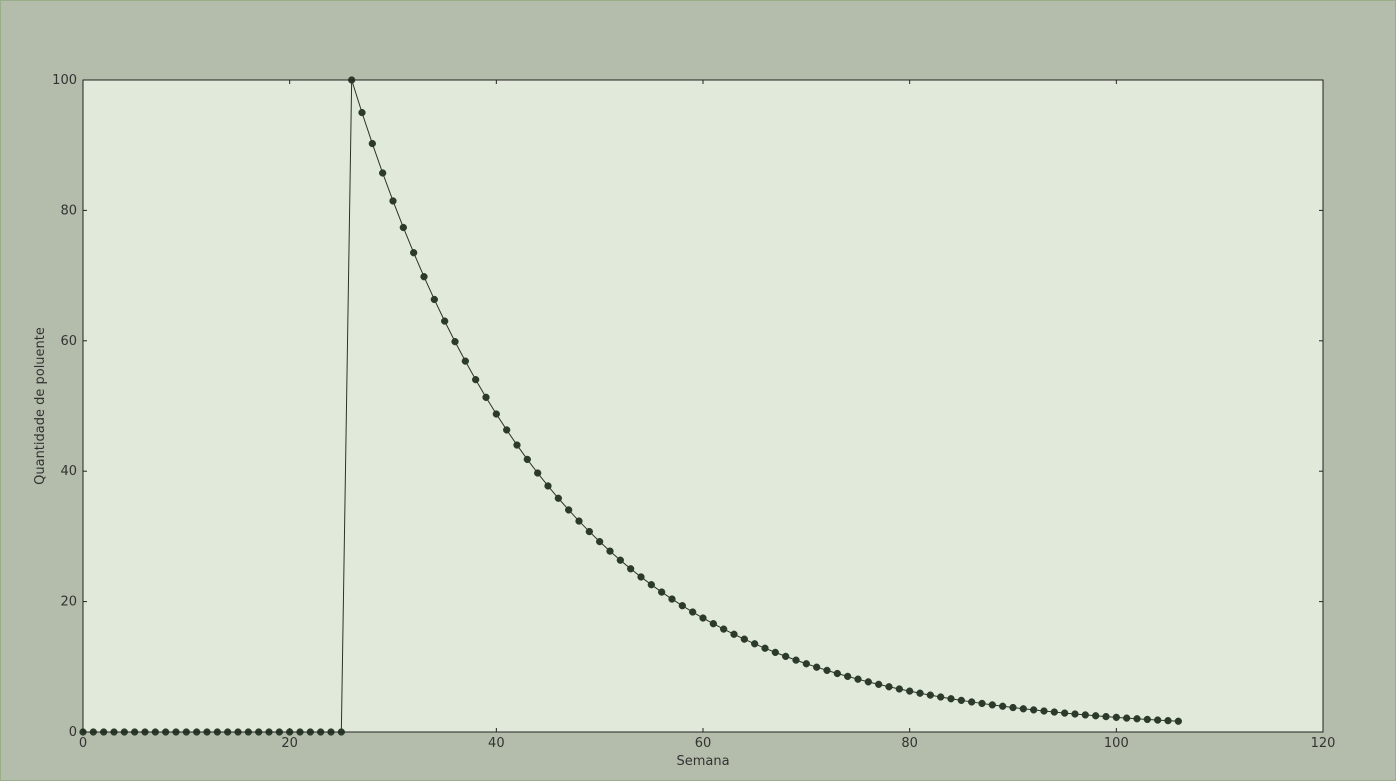  What do you see at coordinates (289, 743) in the screenshot?
I see `x-tick-label: 20` at bounding box center [289, 743].